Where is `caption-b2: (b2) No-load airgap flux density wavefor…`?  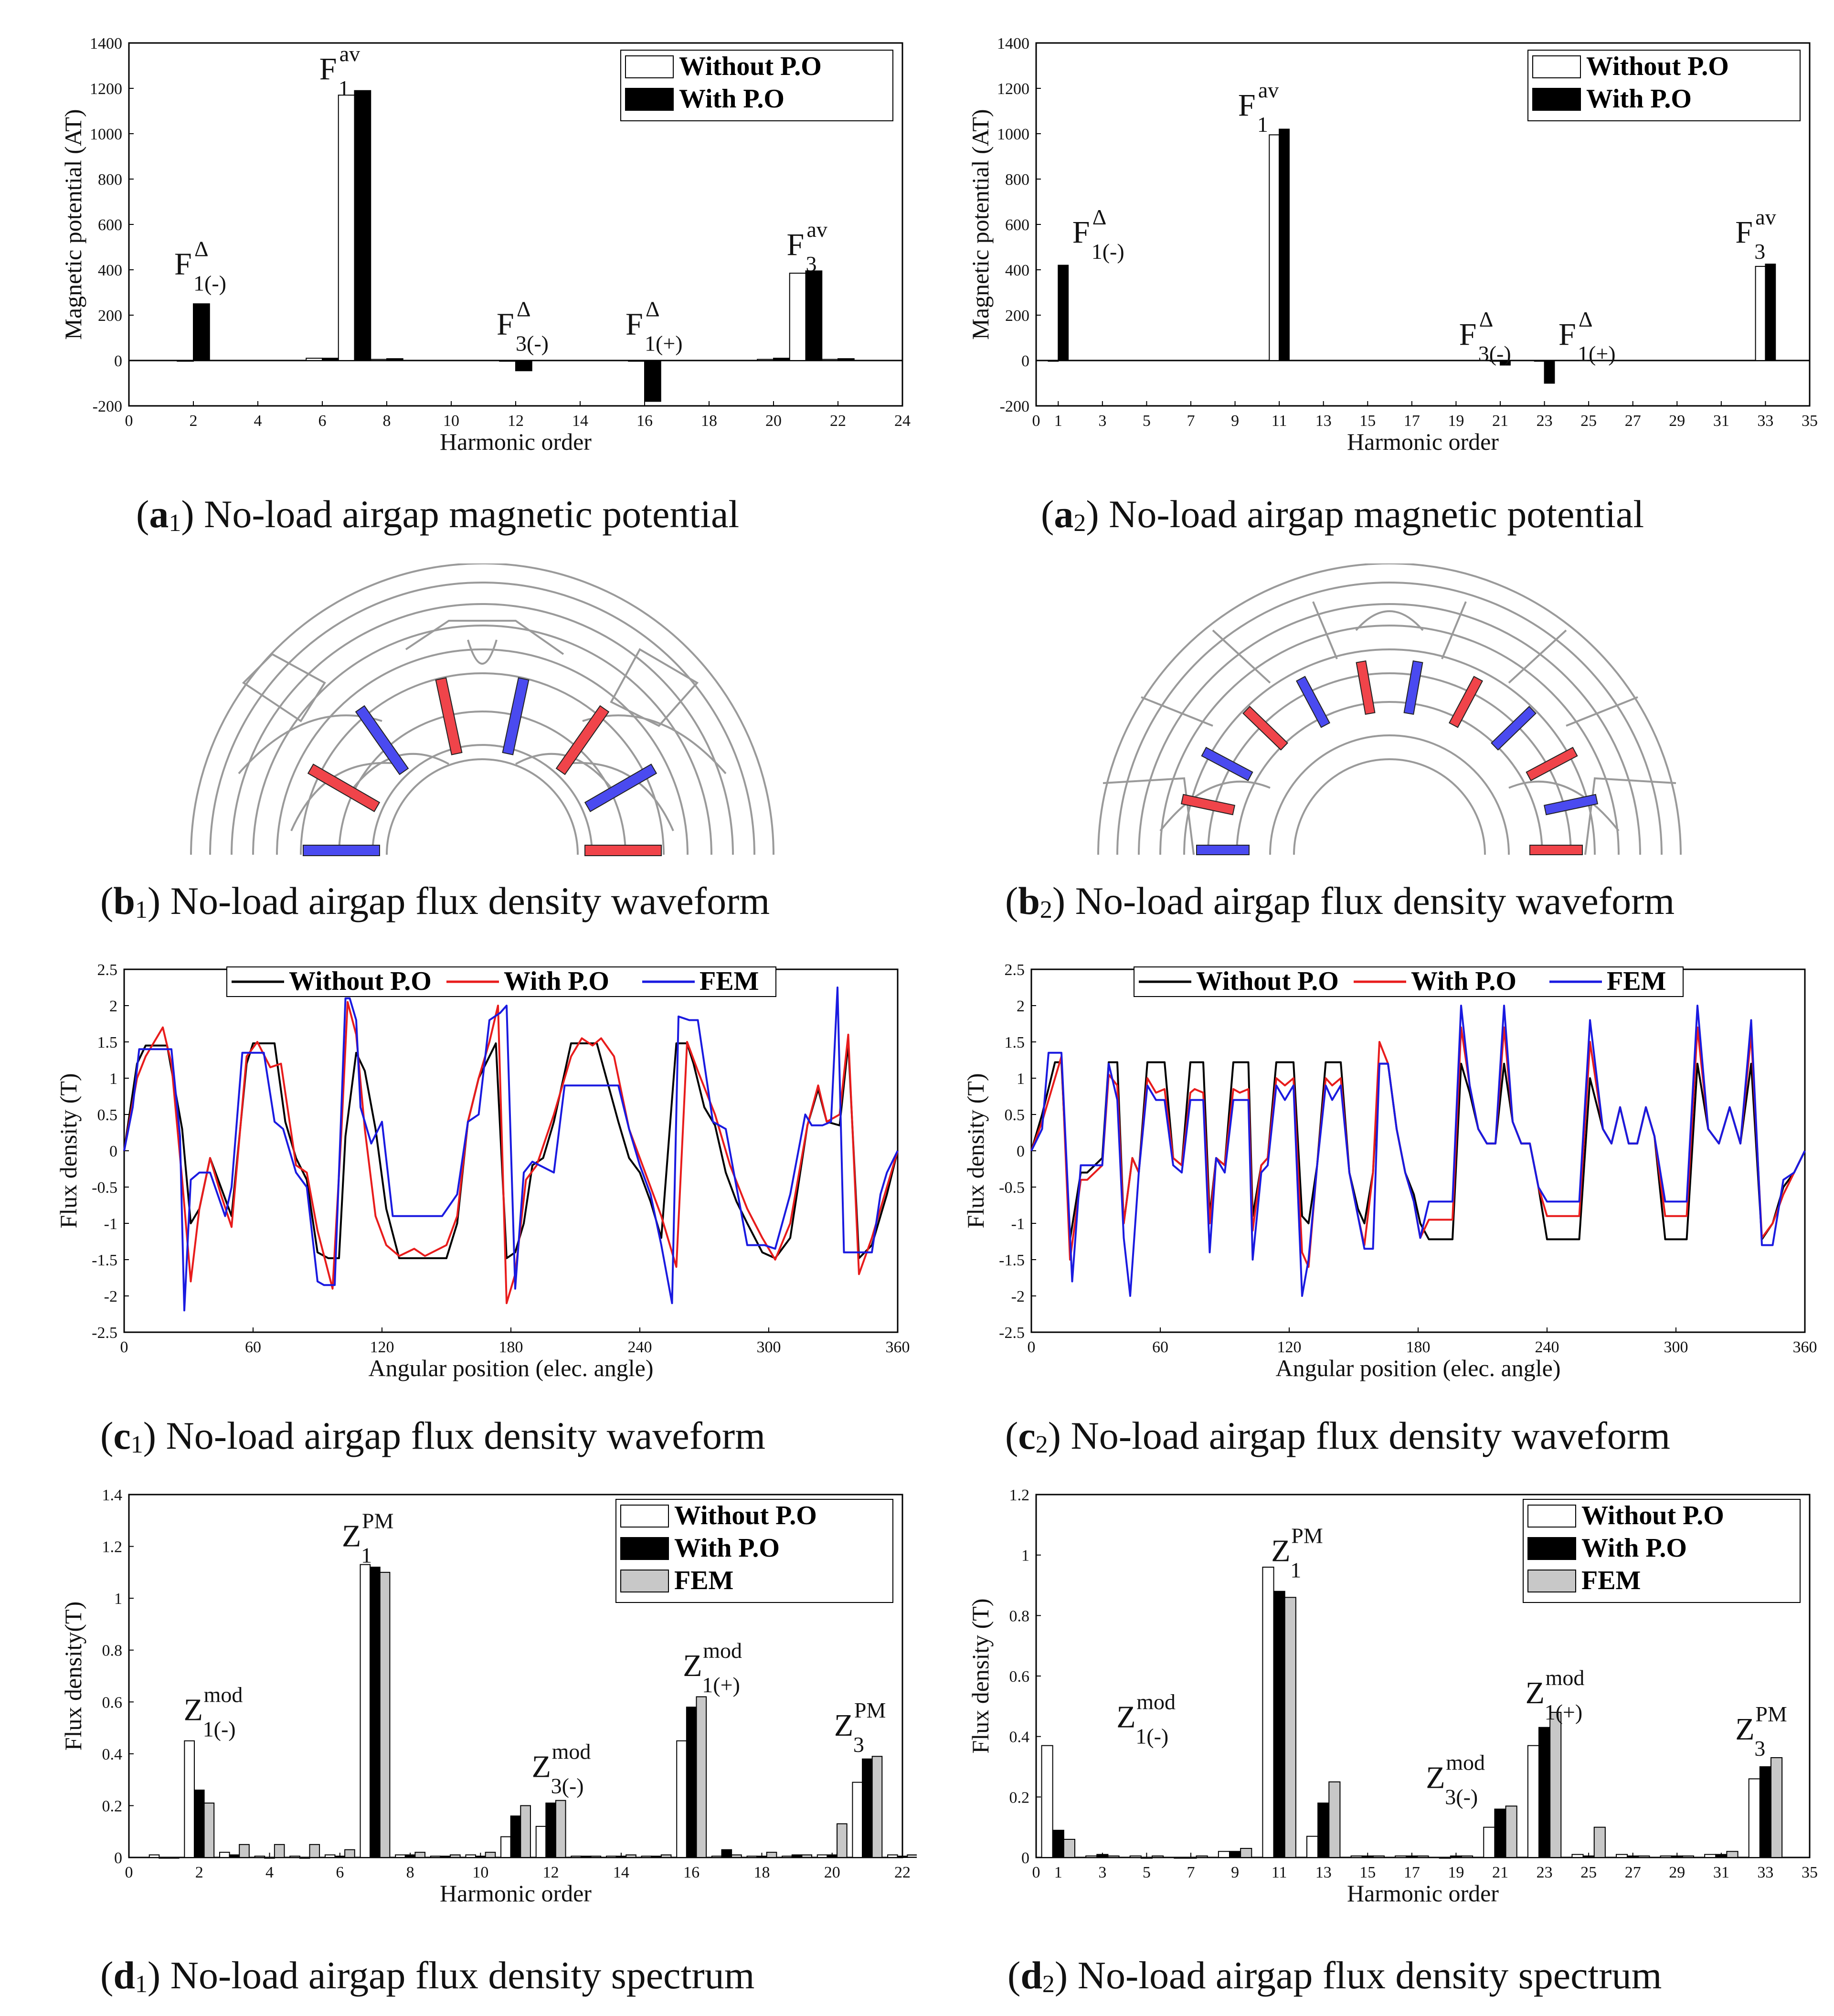
caption-b2: (b2) No-load airgap flux density wavefor… is located at coordinates (1340, 901).